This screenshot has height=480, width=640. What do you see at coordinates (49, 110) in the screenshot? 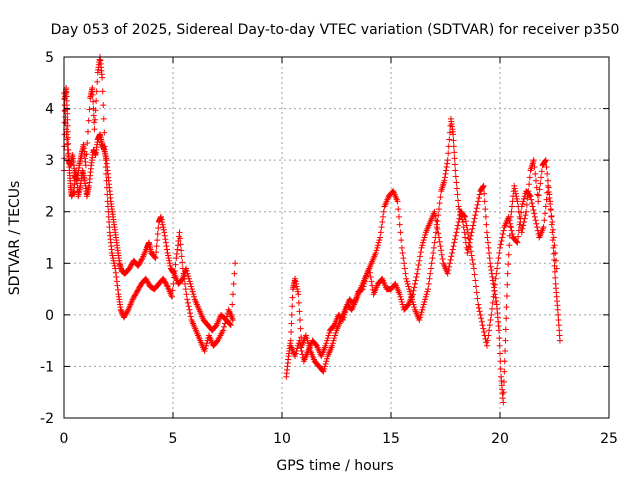
I see `y-tick-label: 4` at bounding box center [49, 110].